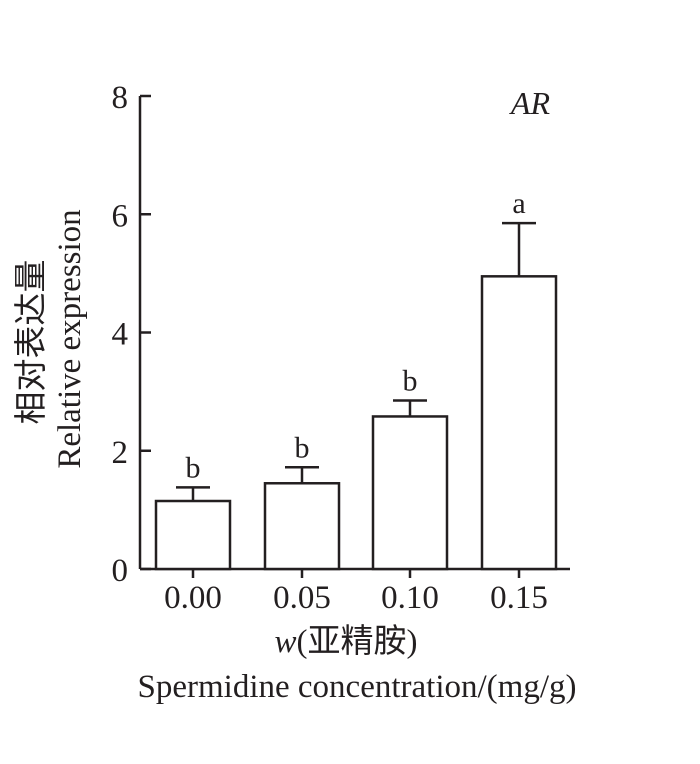 The width and height of the screenshot is (700, 764). I want to click on y-tick-label: 4, so click(120, 335).